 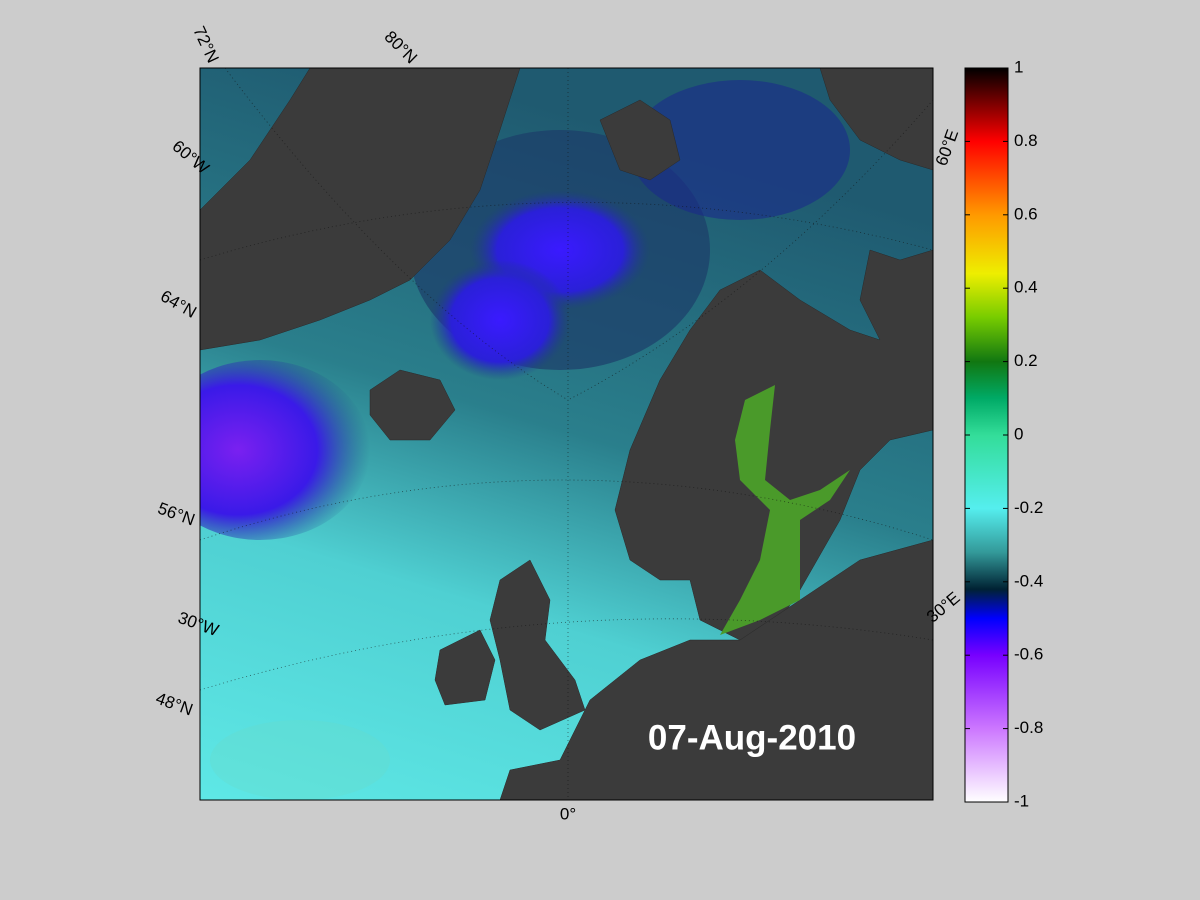 What do you see at coordinates (1026, 360) in the screenshot?
I see `colorbar-tick-label: 0.2` at bounding box center [1026, 360].